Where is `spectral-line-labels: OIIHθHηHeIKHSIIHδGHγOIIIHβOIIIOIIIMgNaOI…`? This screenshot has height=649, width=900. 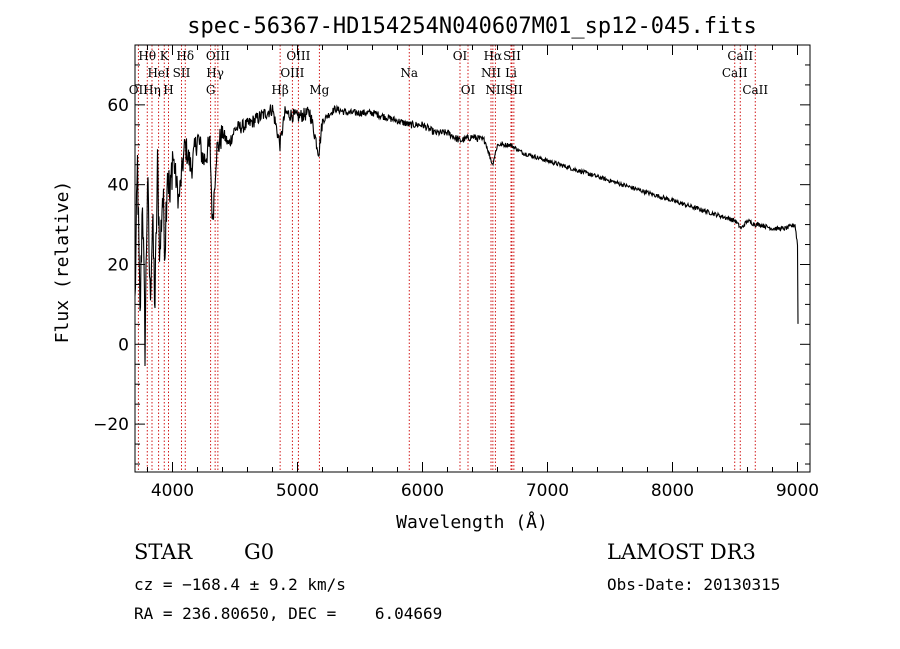
spectral-line-labels: OIIHθHηHeIKHSIIHδGHγOIIIHβOIIIOIIIMgNaOI… is located at coordinates (449, 73).